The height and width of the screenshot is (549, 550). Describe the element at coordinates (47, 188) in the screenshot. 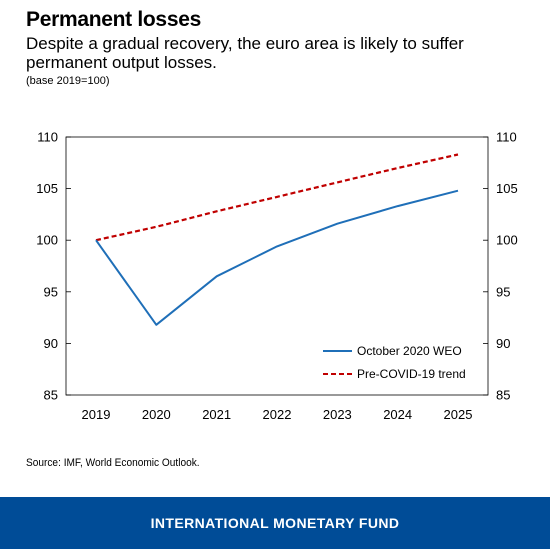

I see `y-tick-label-left: 105` at that location.